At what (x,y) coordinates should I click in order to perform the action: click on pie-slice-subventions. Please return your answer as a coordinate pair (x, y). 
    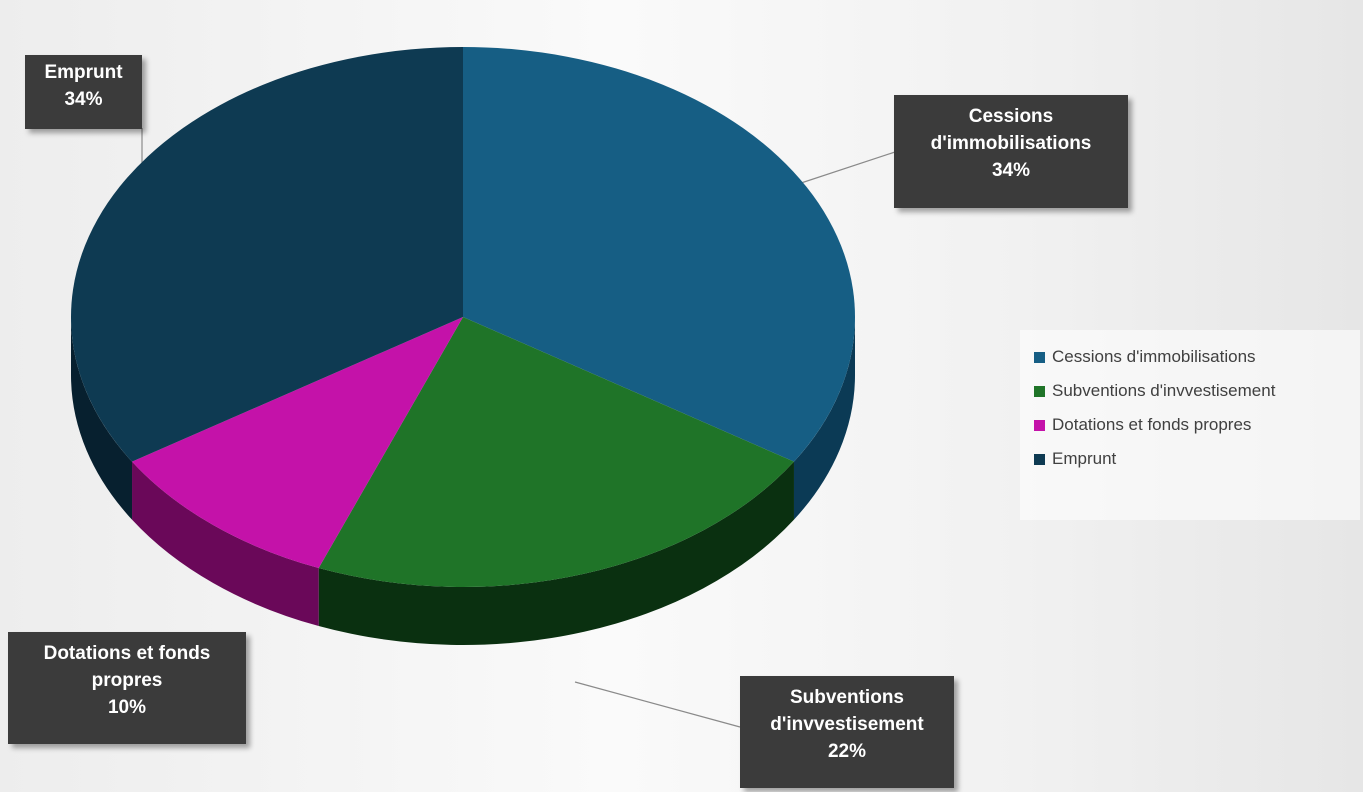
    Looking at the image, I should click on (556, 452).